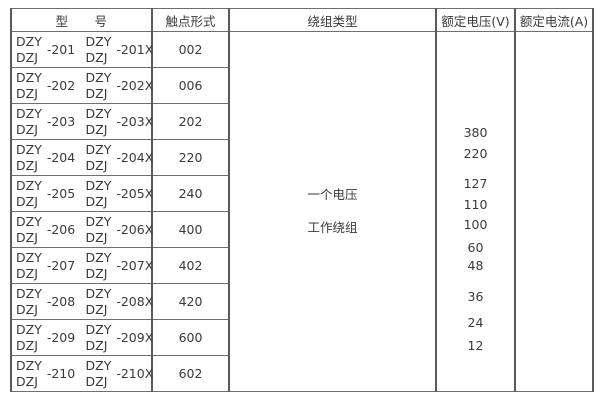  Describe the element at coordinates (190, 85) in the screenshot. I see `contact-form-cell: 006` at that location.